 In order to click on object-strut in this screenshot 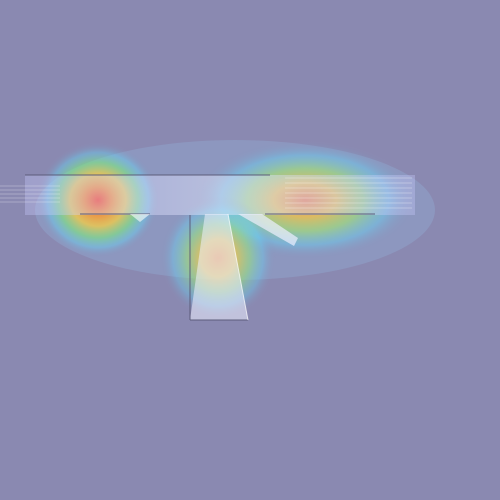, I will do `click(268, 230)`.